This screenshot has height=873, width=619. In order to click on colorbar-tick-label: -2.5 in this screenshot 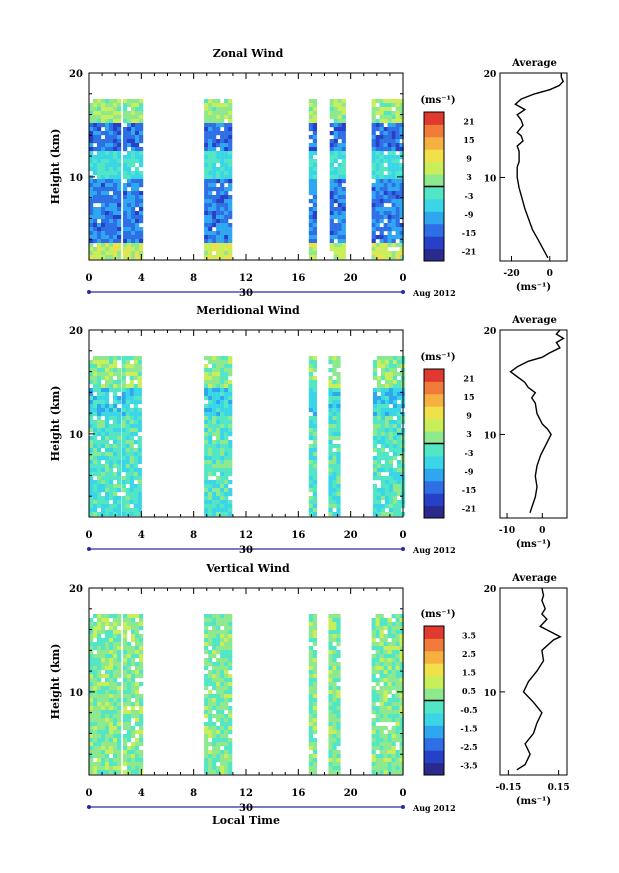, I will do `click(468, 747)`.